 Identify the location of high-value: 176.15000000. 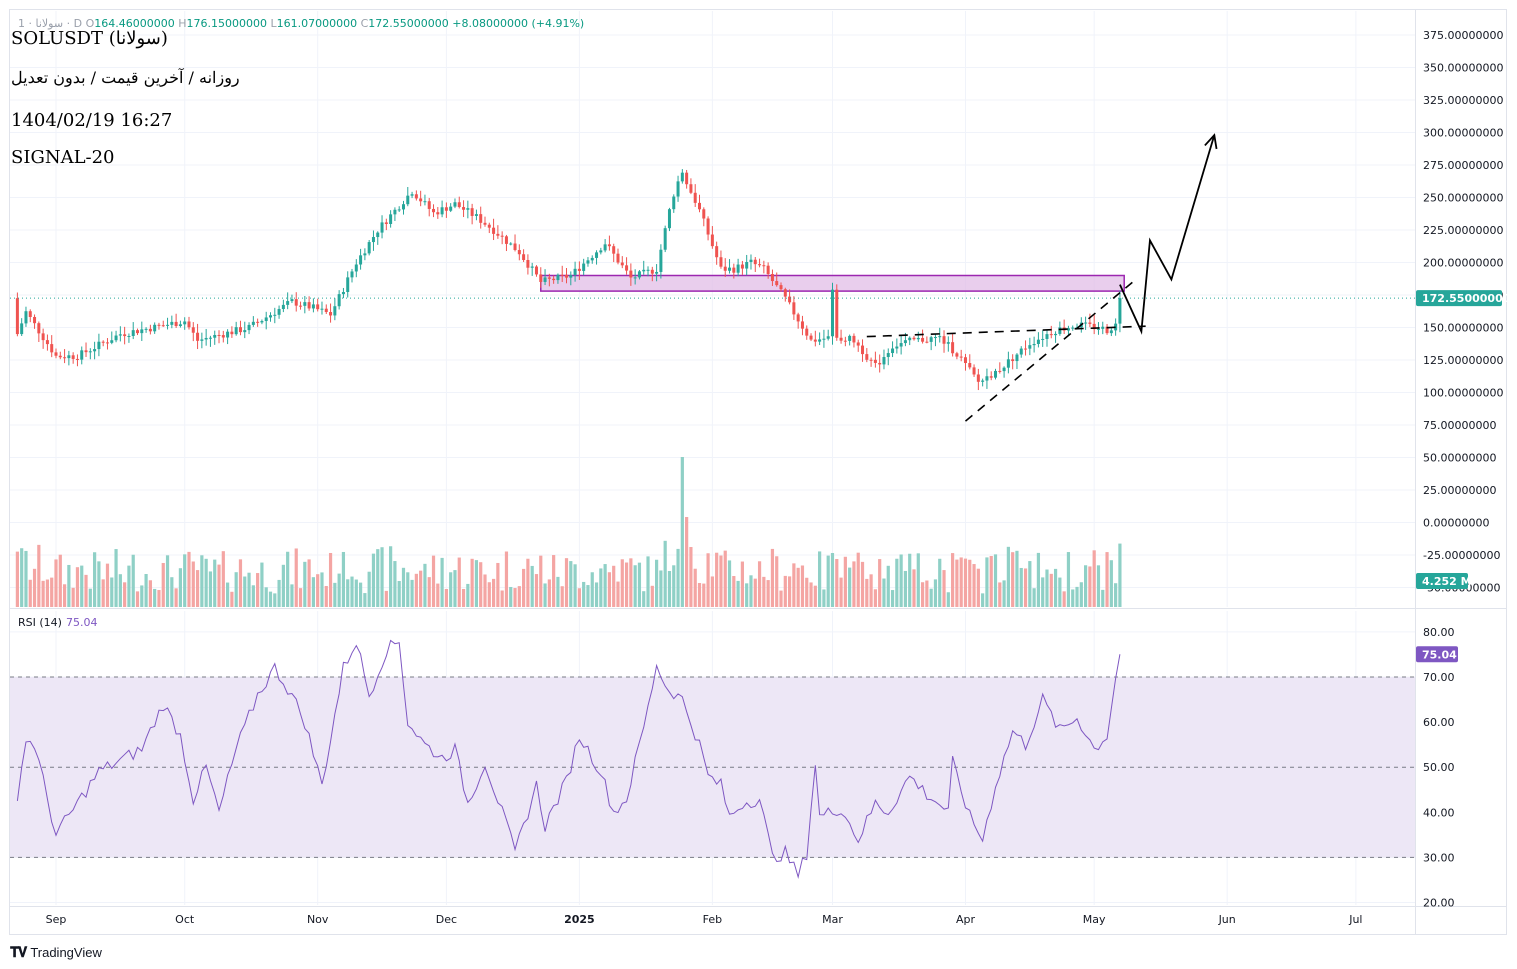
(226, 23).